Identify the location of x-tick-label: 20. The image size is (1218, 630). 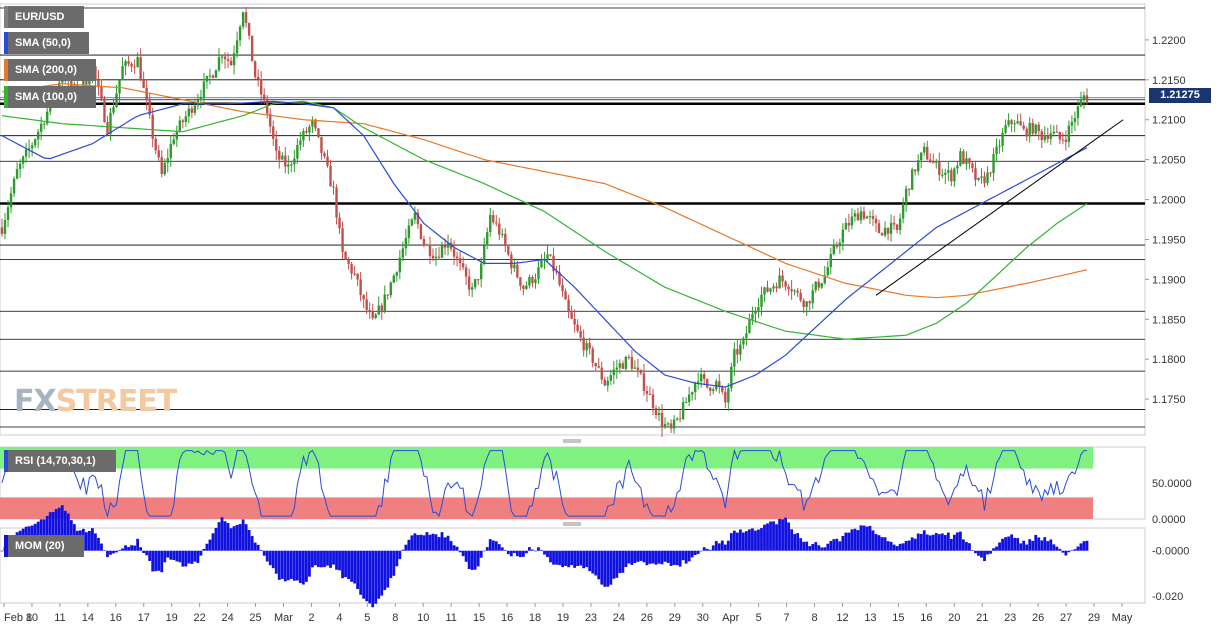
(954, 618).